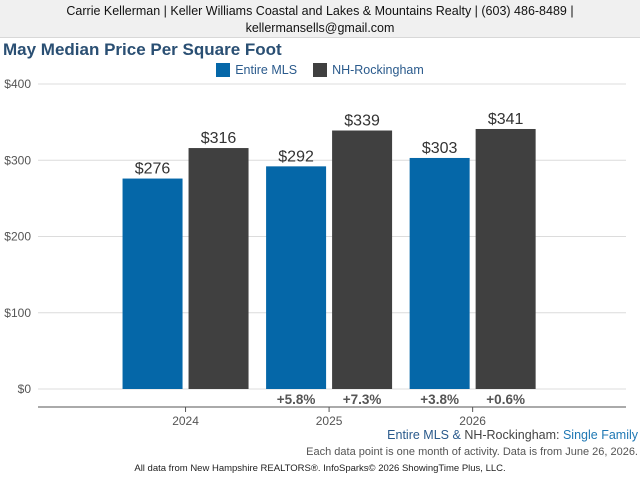 The image size is (640, 480). I want to click on chart-title: May Median Price Per Square Foot, so click(142, 49).